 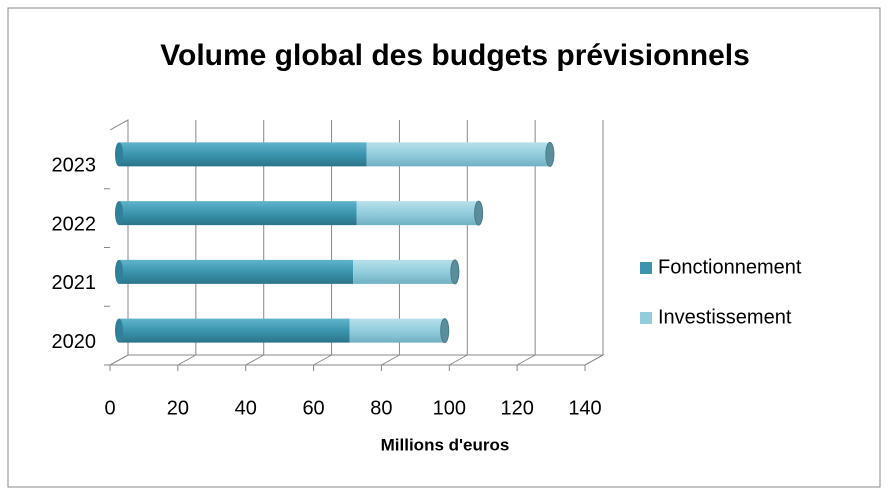 I want to click on x-tick-label: 140, so click(x=584, y=408).